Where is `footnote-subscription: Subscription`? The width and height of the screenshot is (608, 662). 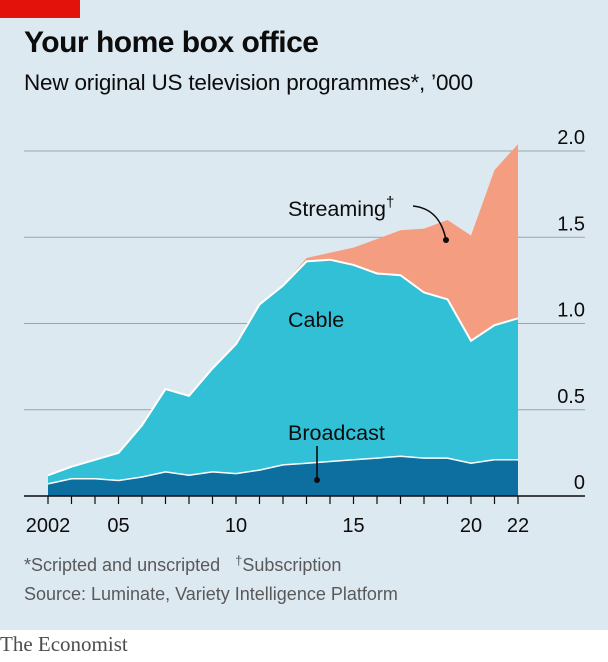
footnote-subscription: Subscription is located at coordinates (292, 565).